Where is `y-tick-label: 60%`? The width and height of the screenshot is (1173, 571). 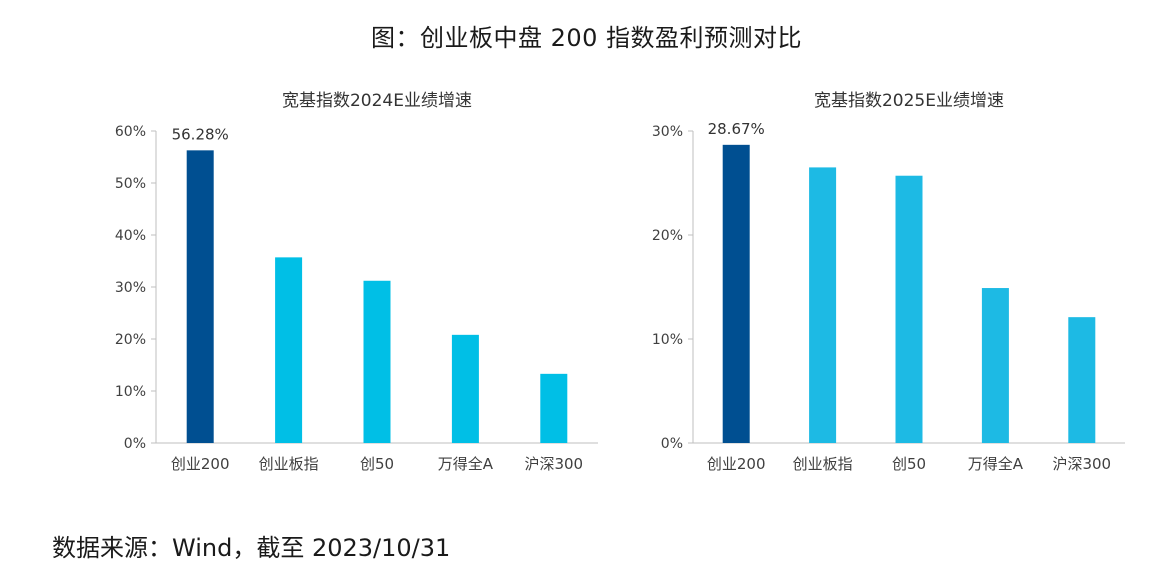 y-tick-label: 60% is located at coordinates (130, 132).